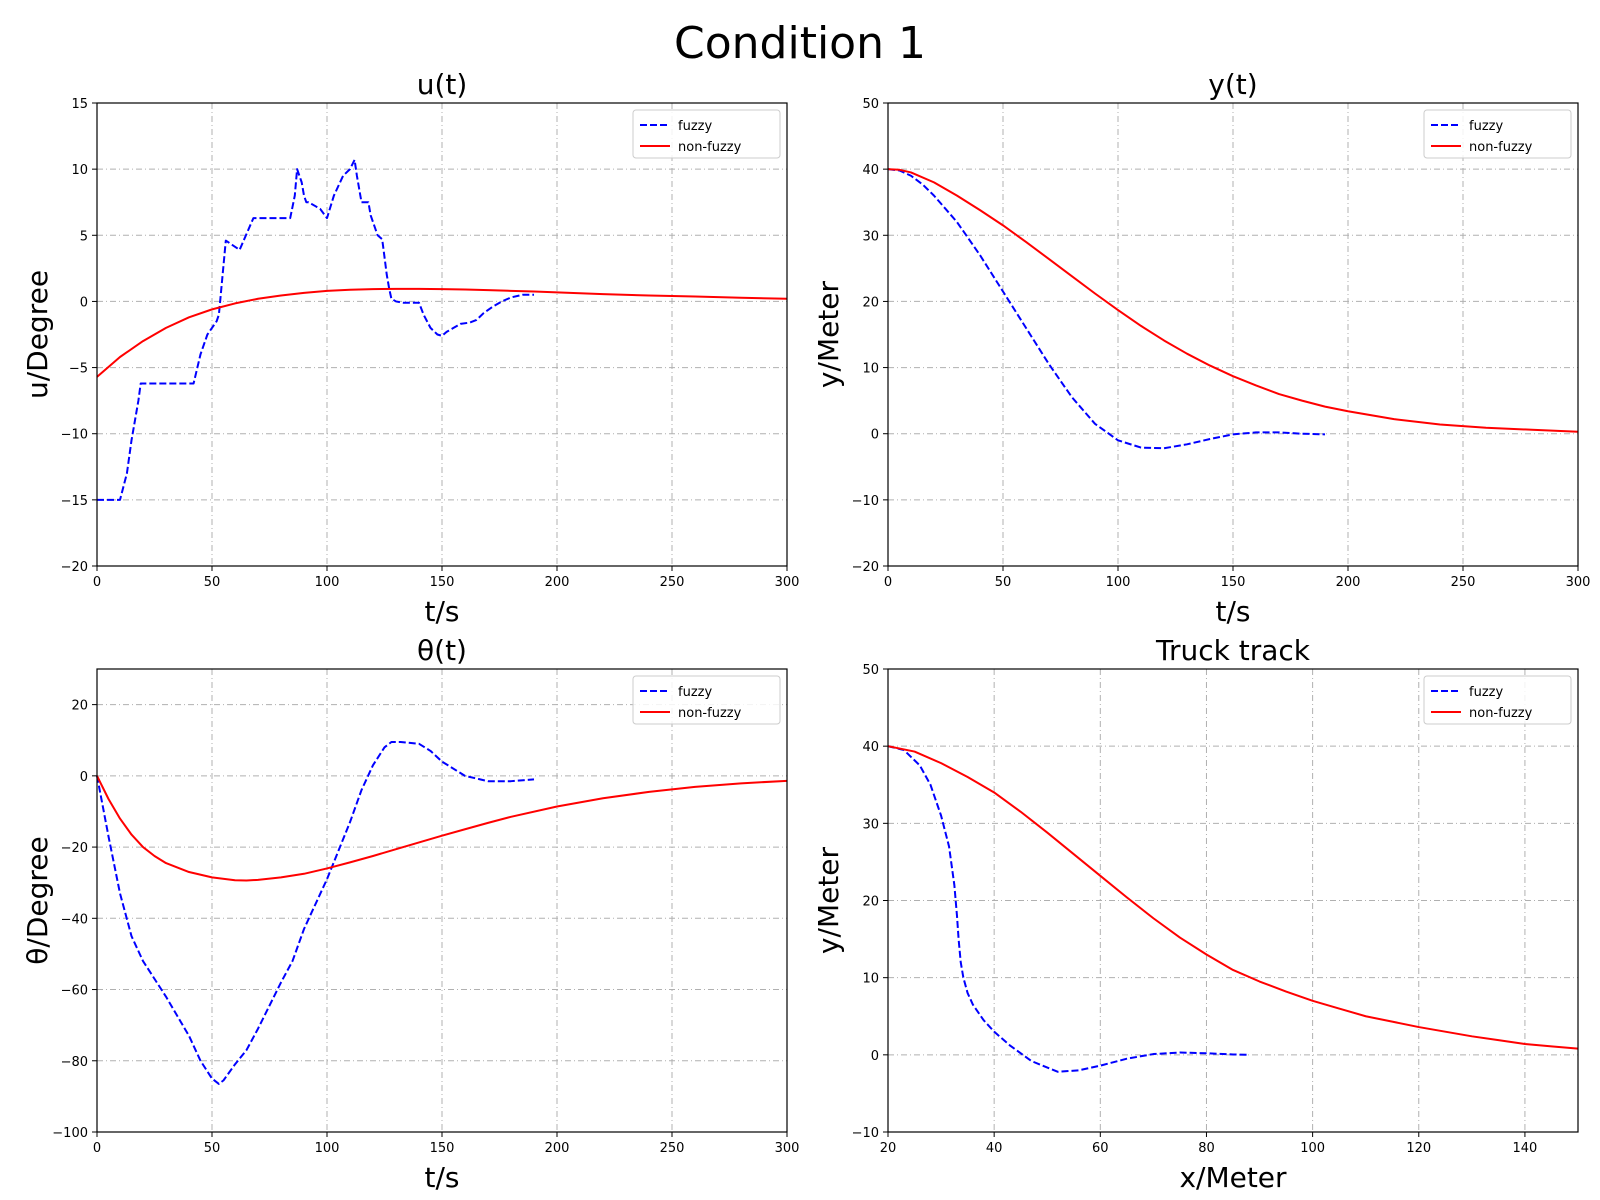 The height and width of the screenshot is (1200, 1600). Describe the element at coordinates (1233, 1177) in the screenshot. I see `x-axis-label: x/Meter` at that location.